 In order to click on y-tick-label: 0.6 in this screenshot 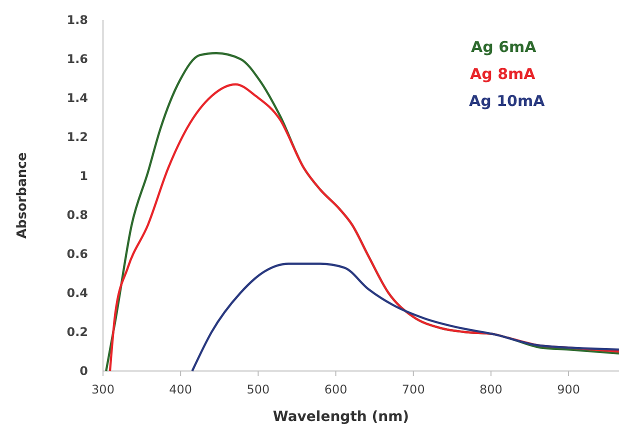, I will do `click(77, 253)`.